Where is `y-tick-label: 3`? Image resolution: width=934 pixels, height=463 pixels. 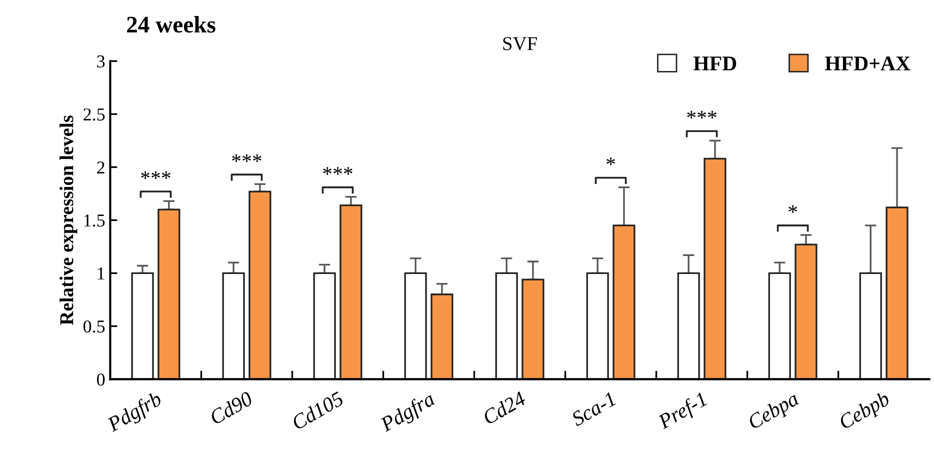
y-tick-label: 3 is located at coordinates (101, 61).